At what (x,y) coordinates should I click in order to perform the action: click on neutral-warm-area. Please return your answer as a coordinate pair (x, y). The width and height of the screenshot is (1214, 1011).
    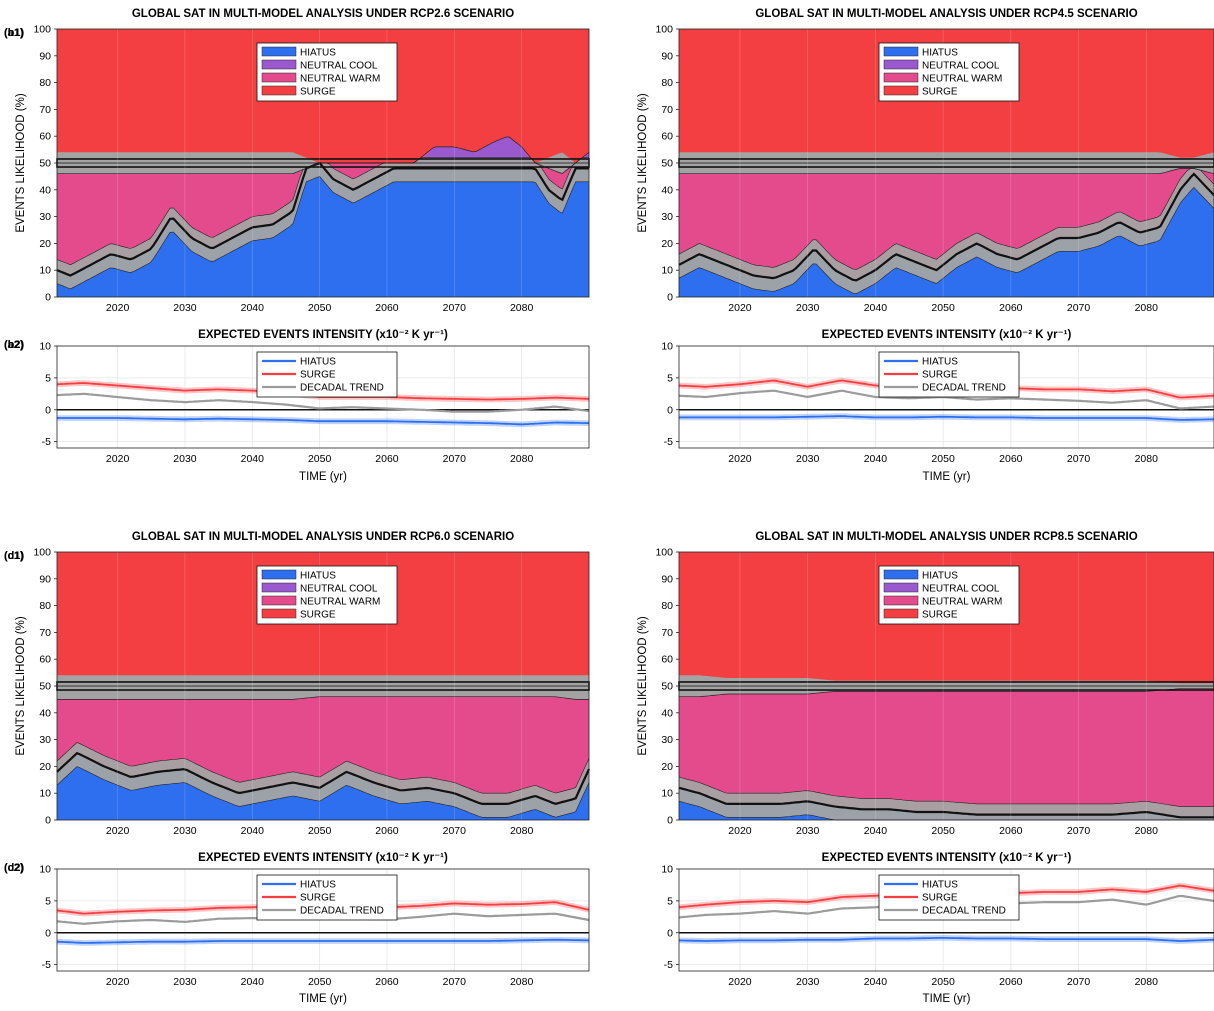
    Looking at the image, I should click on (946, 224).